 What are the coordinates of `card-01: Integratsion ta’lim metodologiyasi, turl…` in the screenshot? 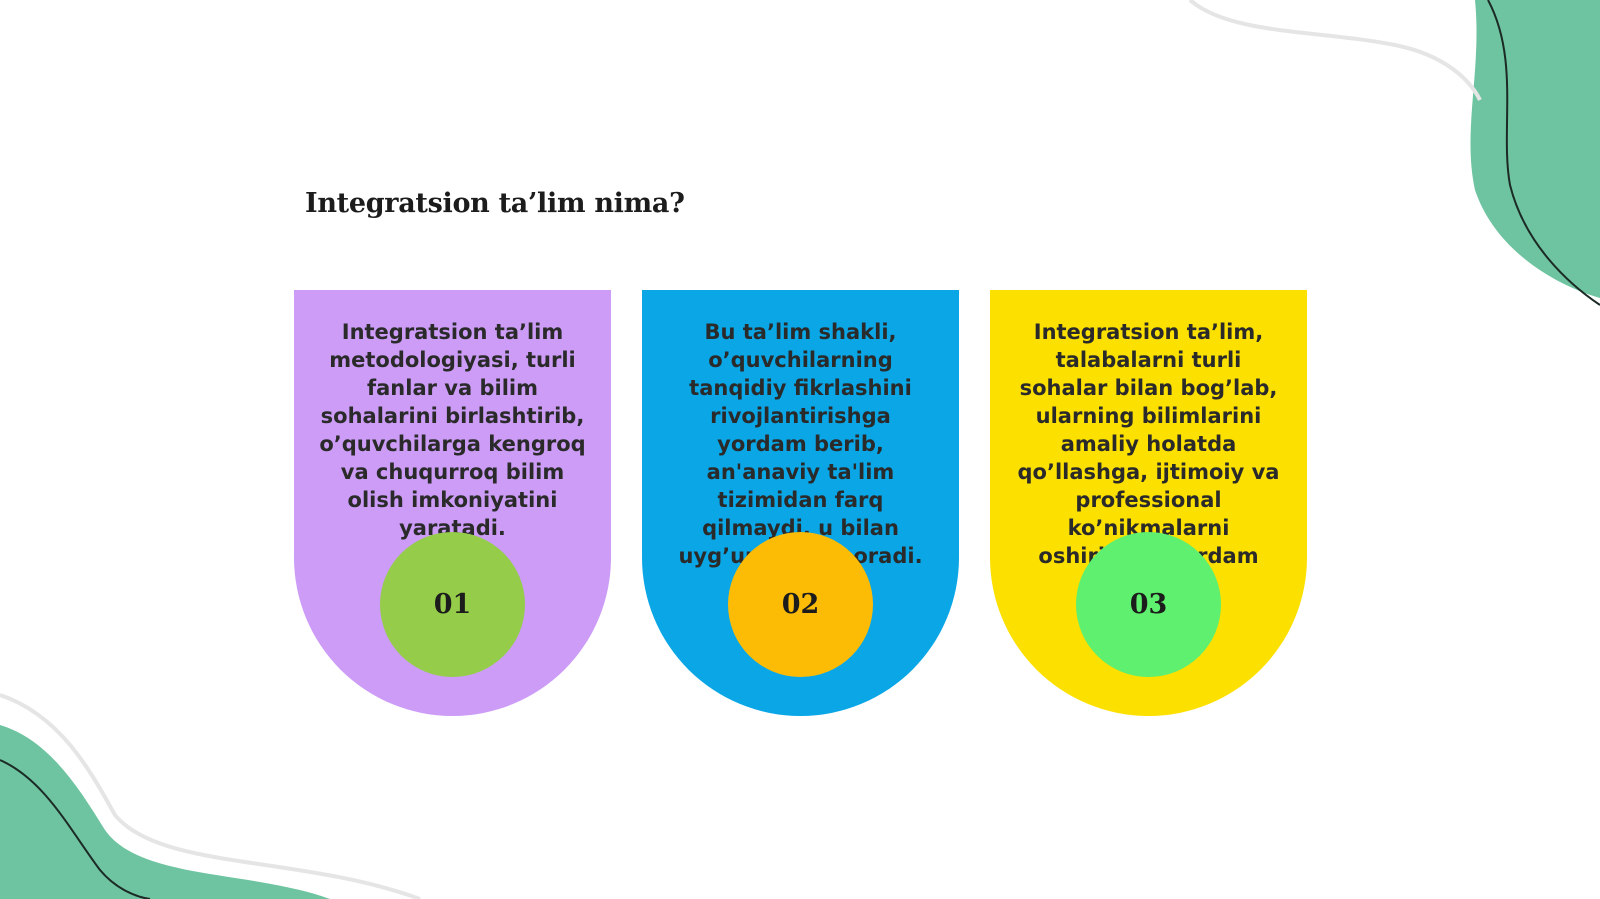 It's located at (452, 503).